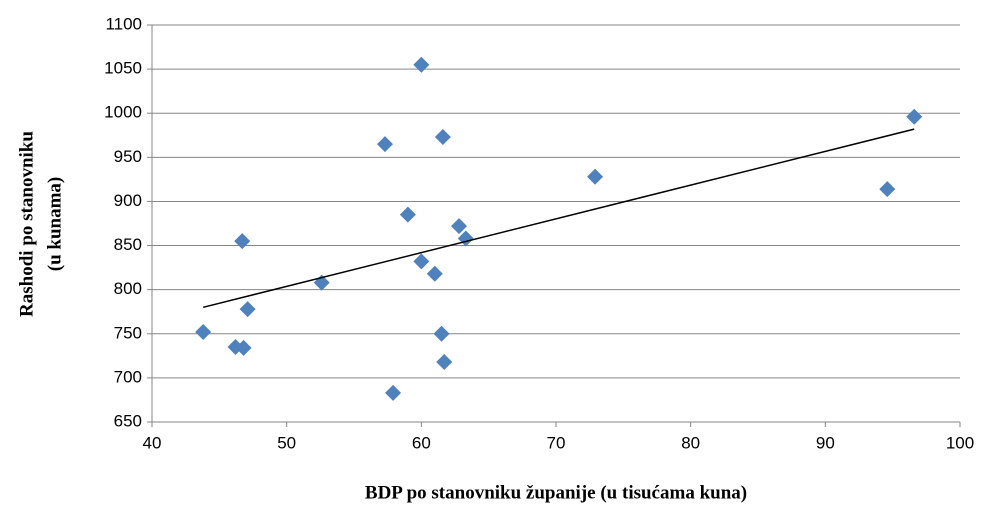  I want to click on y-axis-title: (u kunama), so click(54, 224).